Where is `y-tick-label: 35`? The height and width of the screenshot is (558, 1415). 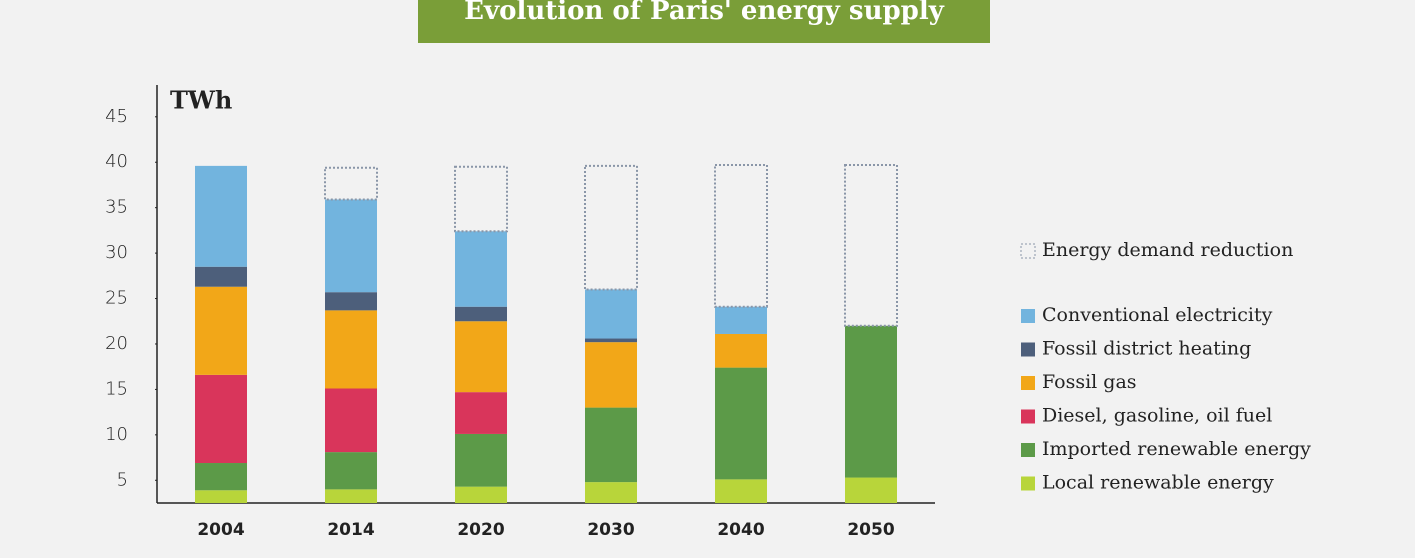
y-tick-label: 35 is located at coordinates (116, 207).